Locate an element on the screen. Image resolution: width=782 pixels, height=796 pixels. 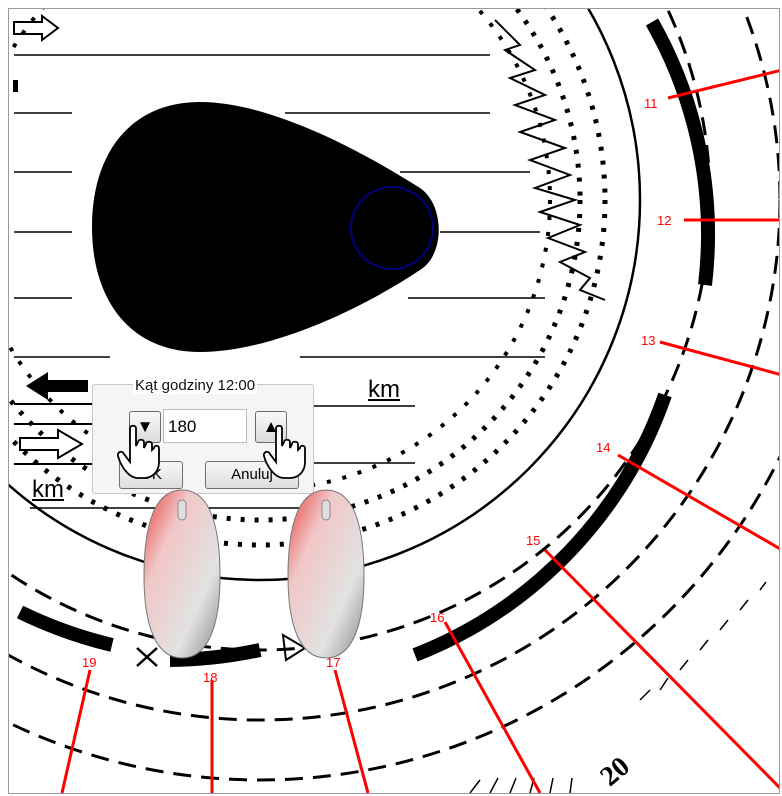
arrow-left-filled-icon is located at coordinates (53, 388).